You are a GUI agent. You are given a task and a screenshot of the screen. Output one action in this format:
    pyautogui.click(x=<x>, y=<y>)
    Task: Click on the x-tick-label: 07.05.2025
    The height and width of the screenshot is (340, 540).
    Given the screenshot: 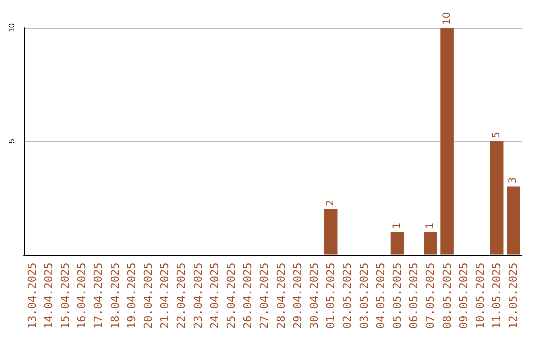 What is the action you would take?
    pyautogui.click(x=431, y=296)
    